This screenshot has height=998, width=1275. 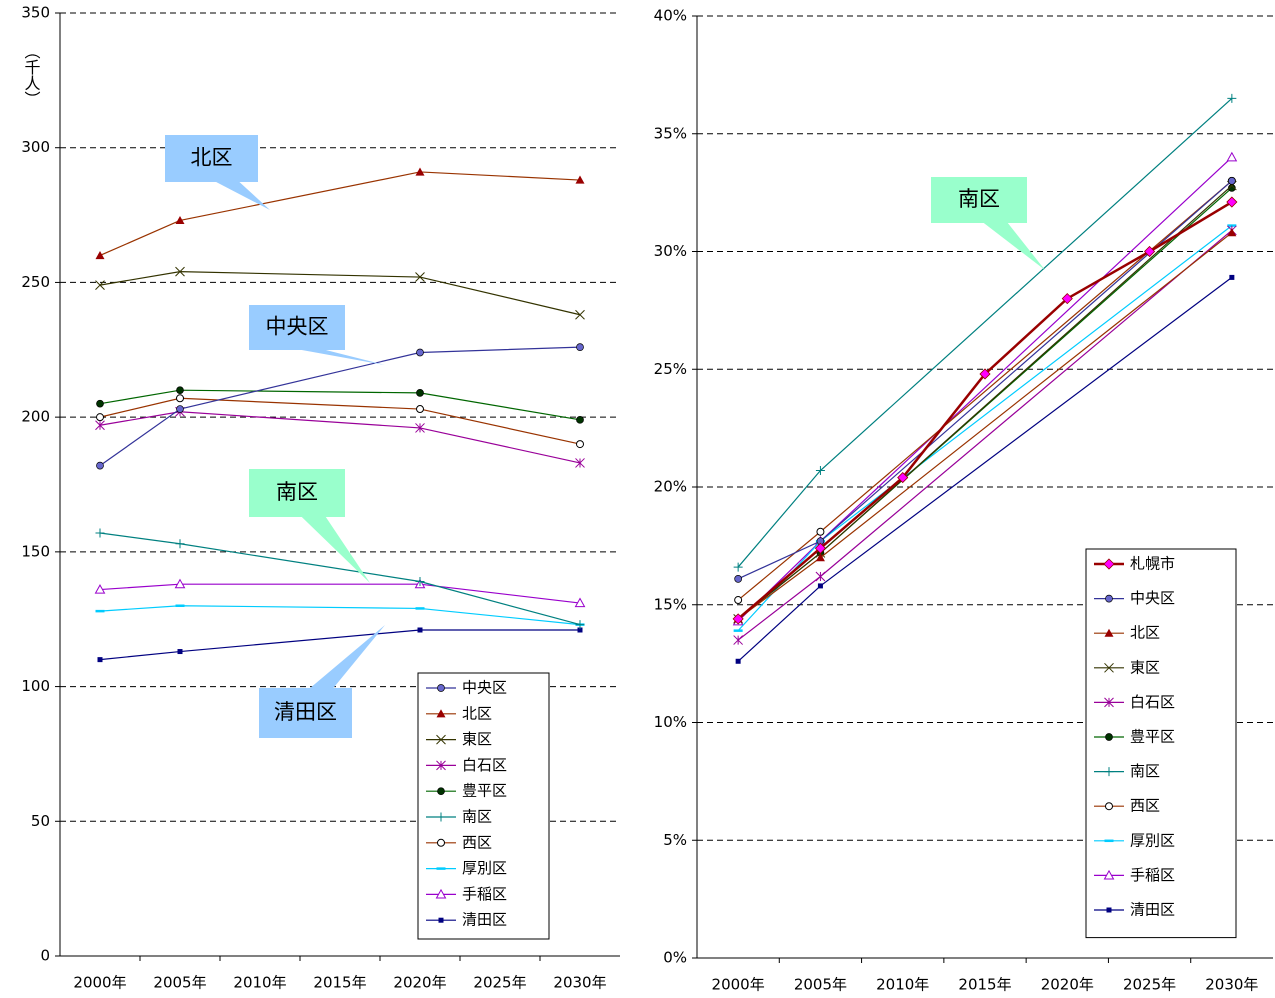 What do you see at coordinates (35, 282) in the screenshot?
I see `y-tick-label: 250` at bounding box center [35, 282].